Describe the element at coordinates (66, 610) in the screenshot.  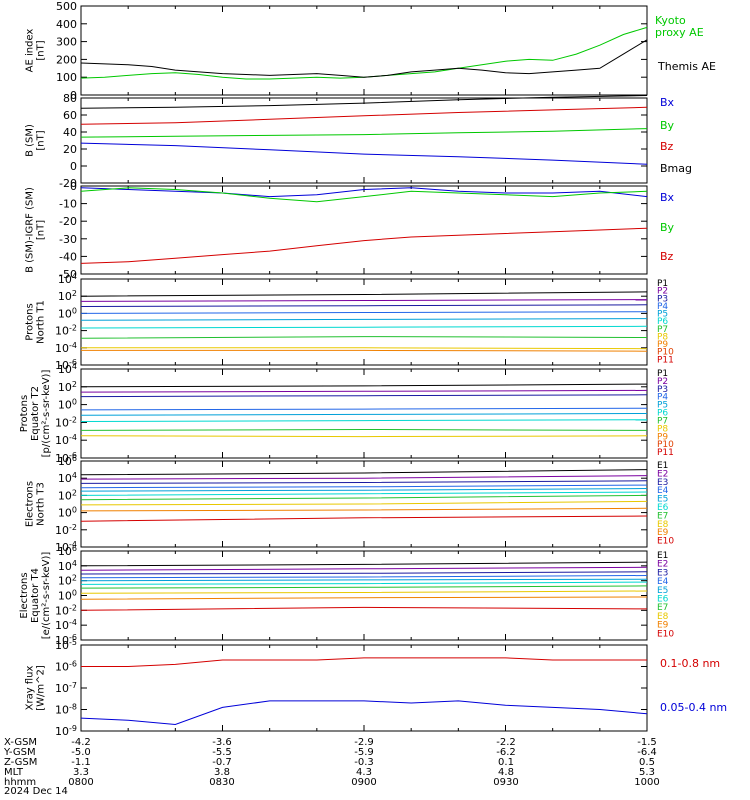
I see `y-tick-label-7: 10⁻²` at that location.